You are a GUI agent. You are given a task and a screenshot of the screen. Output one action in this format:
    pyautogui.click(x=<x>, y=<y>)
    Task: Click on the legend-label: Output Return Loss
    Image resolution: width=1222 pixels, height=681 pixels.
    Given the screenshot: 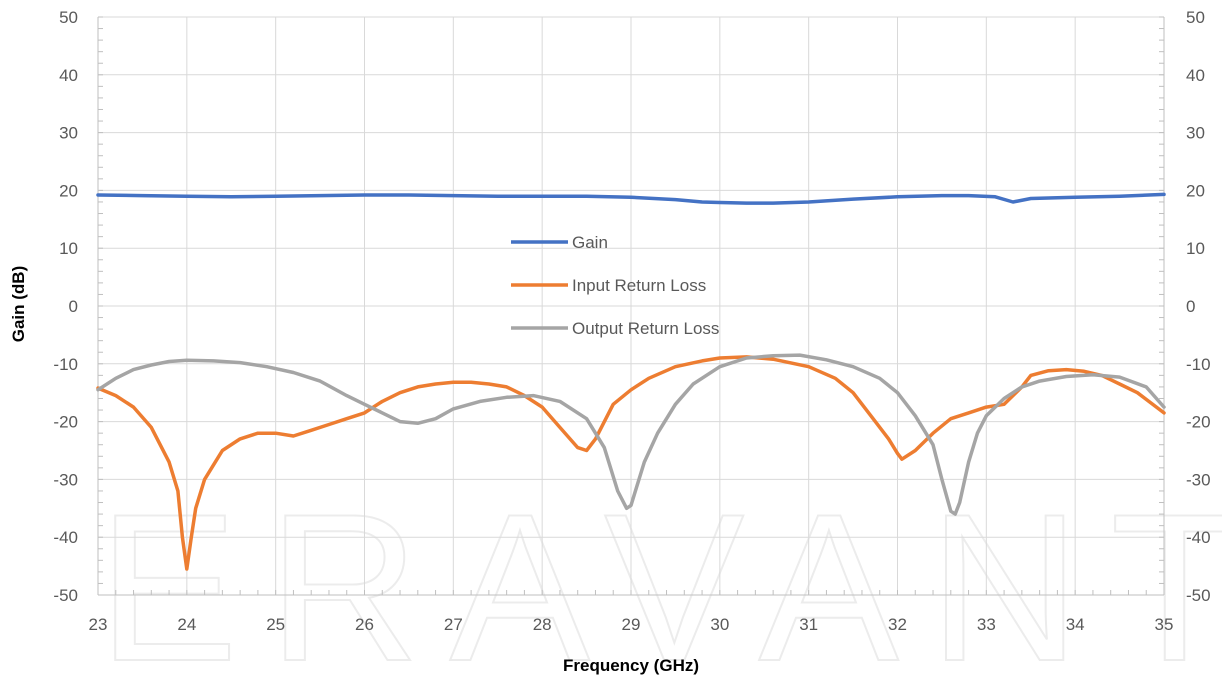 What is the action you would take?
    pyautogui.click(x=645, y=328)
    